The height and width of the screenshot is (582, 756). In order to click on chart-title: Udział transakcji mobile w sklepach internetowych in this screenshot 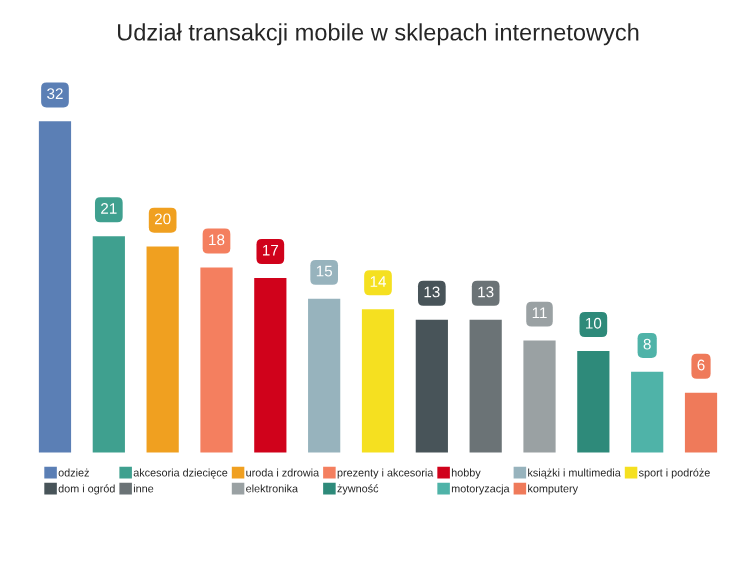, I will do `click(378, 34)`.